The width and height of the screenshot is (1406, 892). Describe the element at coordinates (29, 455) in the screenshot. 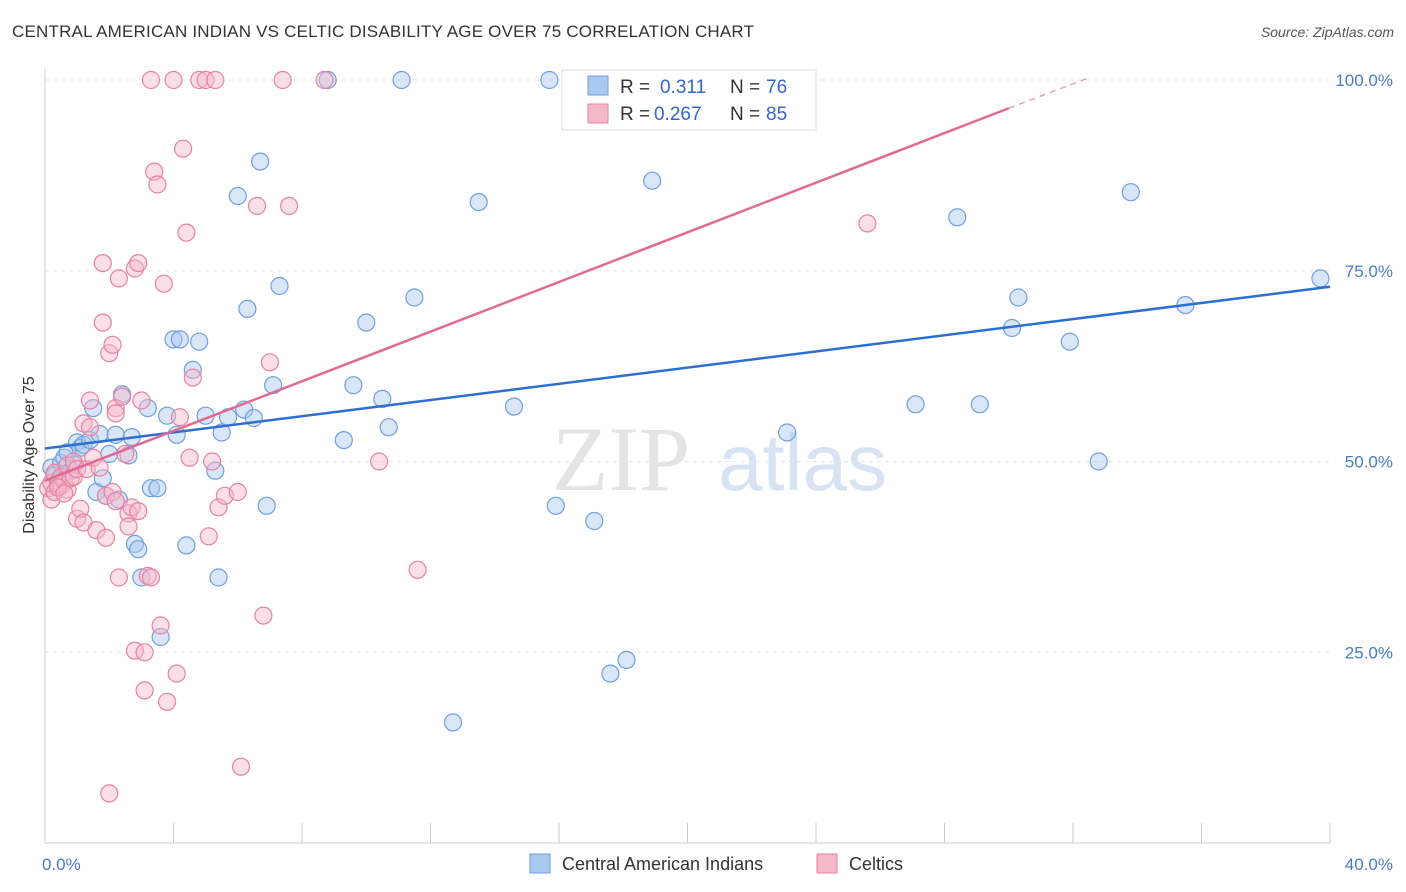

I see `y-axis-label: Disability Age Over 75` at that location.